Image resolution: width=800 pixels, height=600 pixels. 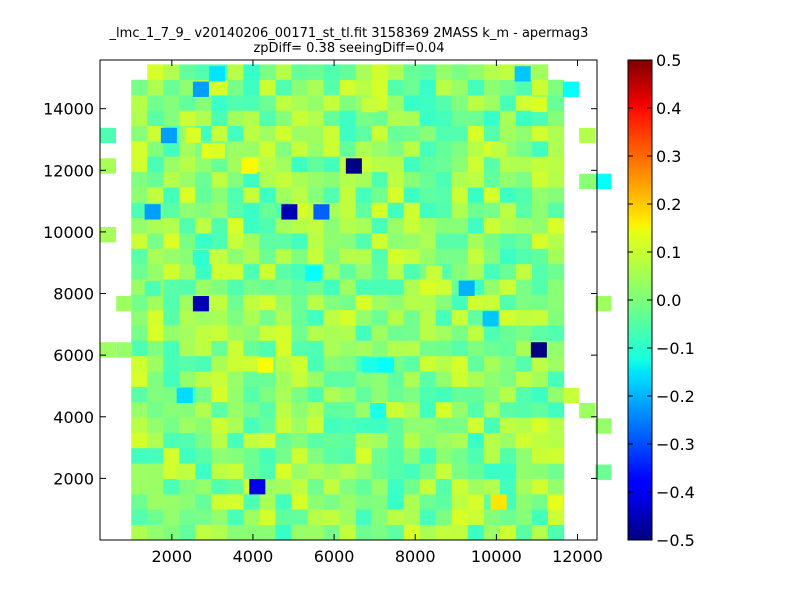 What do you see at coordinates (668, 252) in the screenshot?
I see `colorbar-tick-label: 0.1` at bounding box center [668, 252].